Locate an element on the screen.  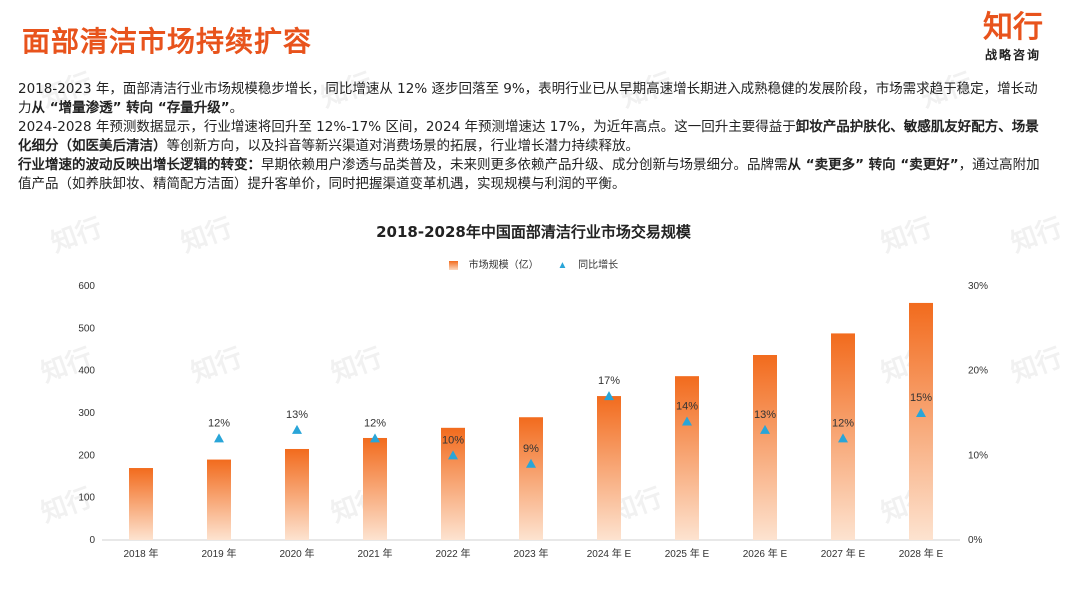
chart-legend: 市场规模（亿） ▲ 同比增长 is located at coordinates (533, 263).